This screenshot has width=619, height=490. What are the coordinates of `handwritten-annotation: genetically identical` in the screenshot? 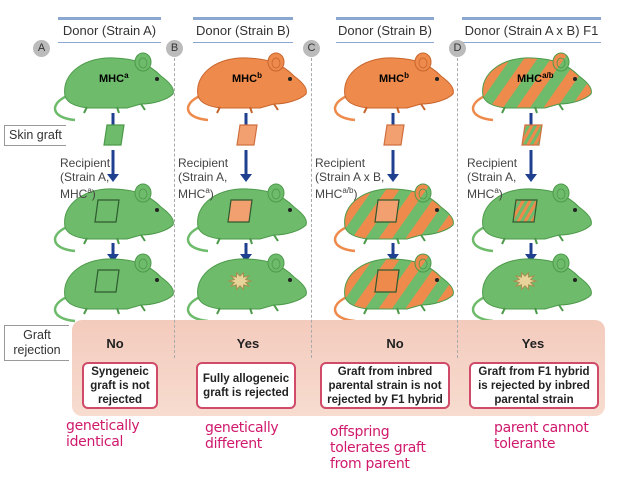 It's located at (103, 434).